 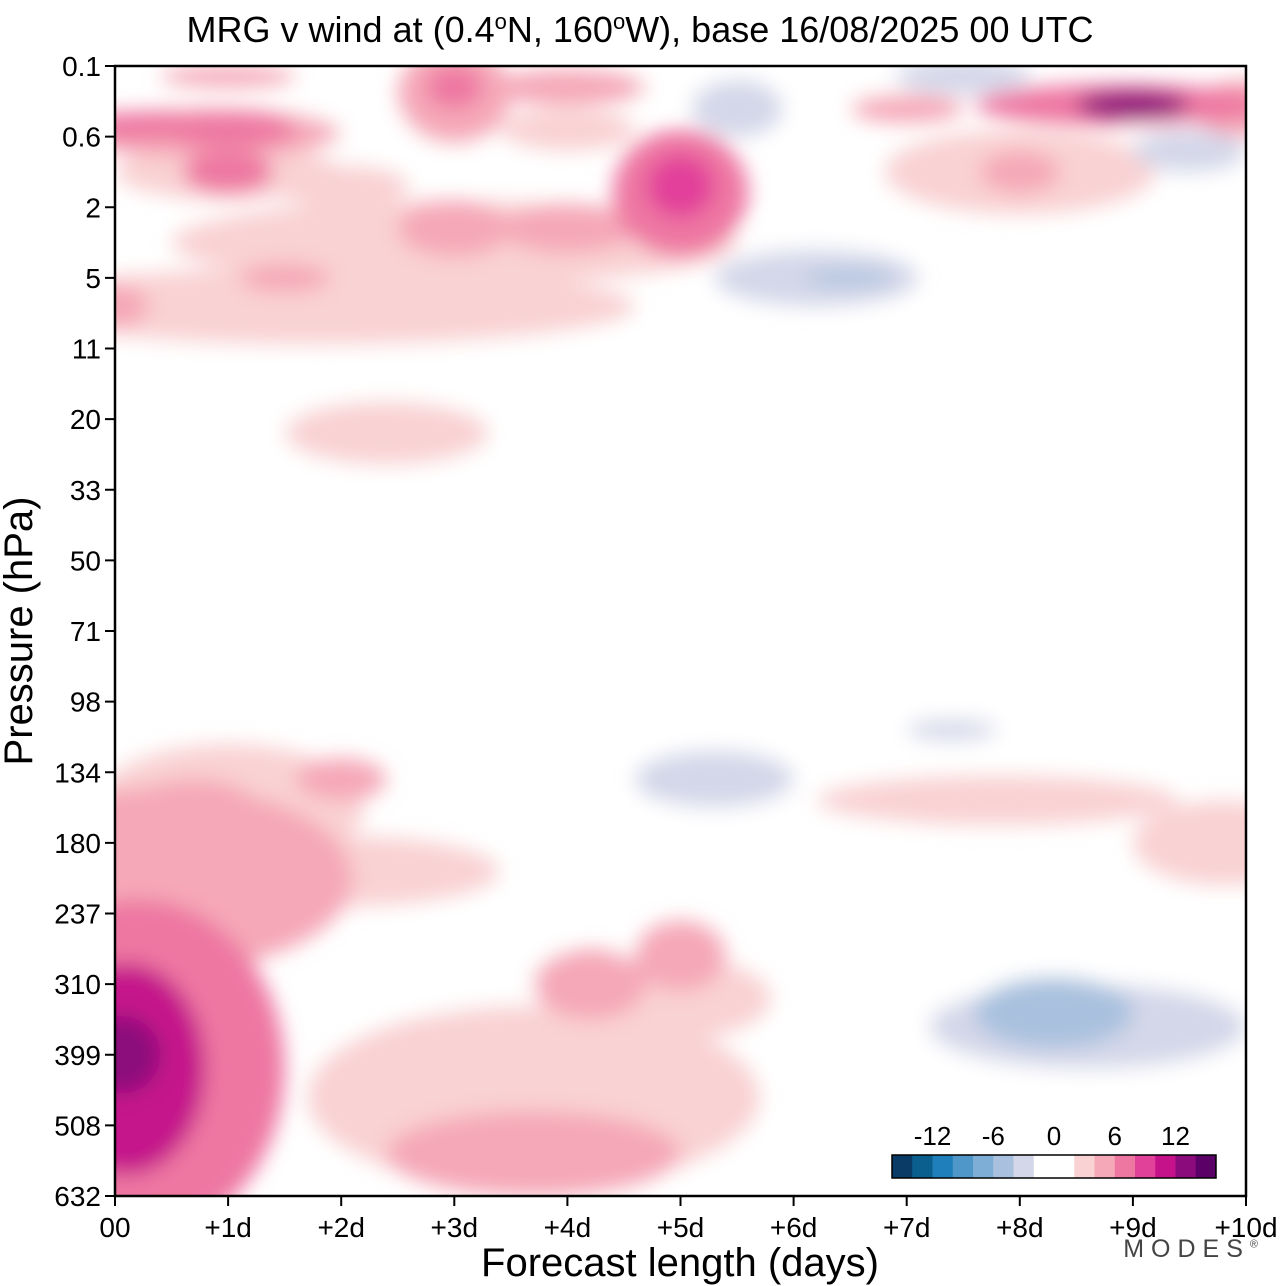 I want to click on colorbar-label: 0, so click(x=1054, y=1136).